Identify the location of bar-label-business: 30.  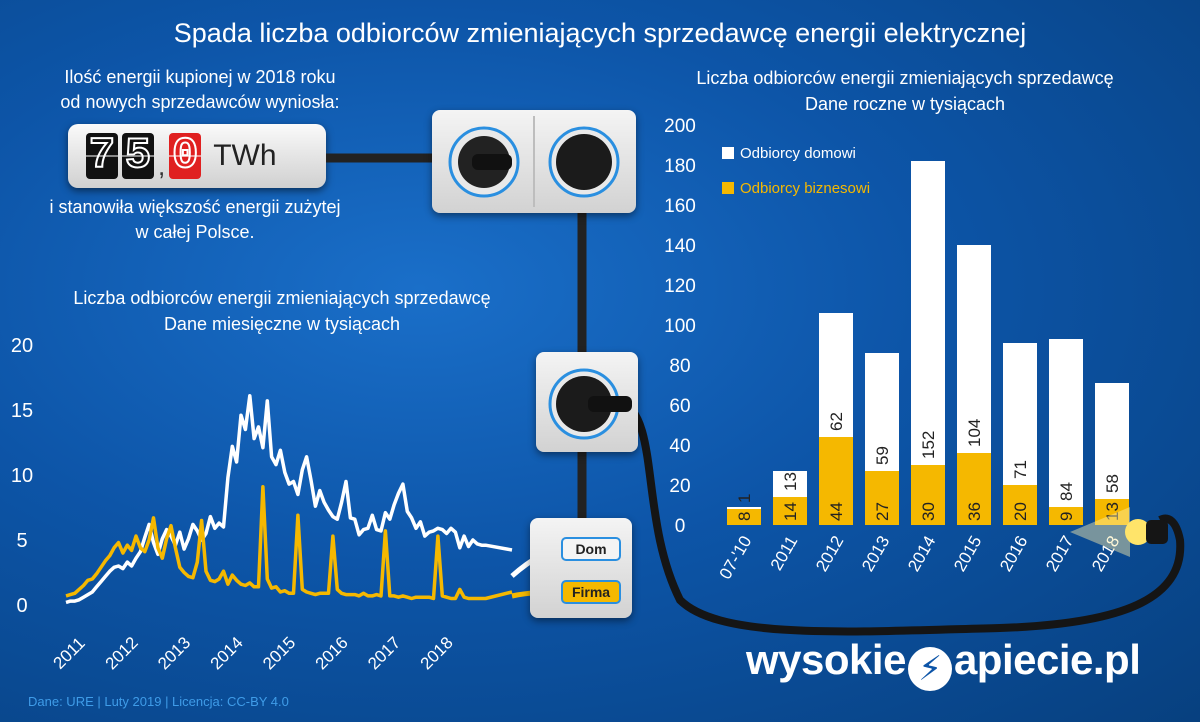
(928, 511).